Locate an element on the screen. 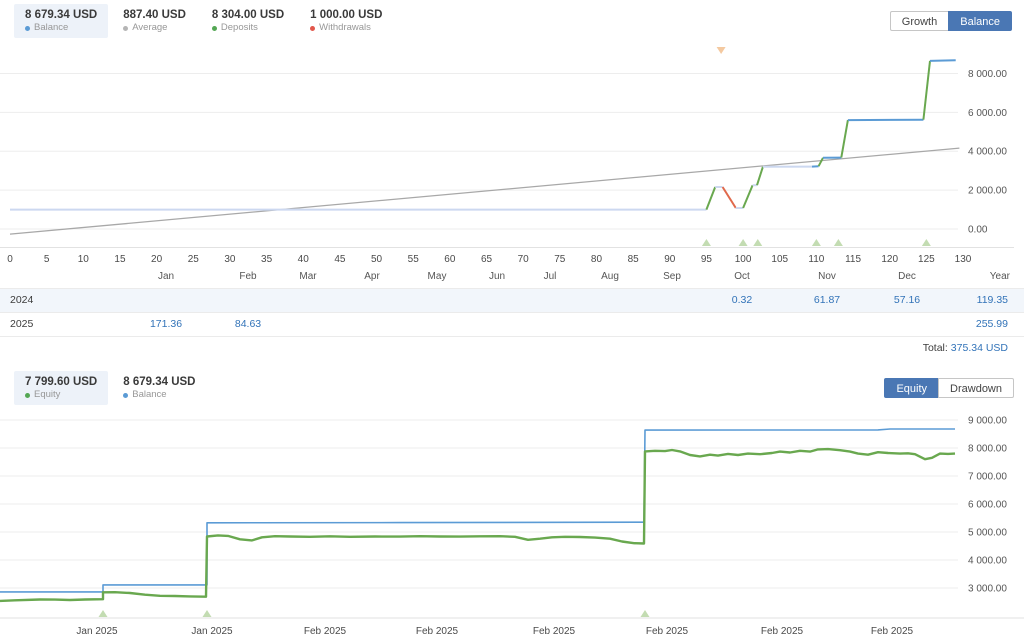 The width and height of the screenshot is (1024, 642). y-axis-label: 0.00 is located at coordinates (978, 230).